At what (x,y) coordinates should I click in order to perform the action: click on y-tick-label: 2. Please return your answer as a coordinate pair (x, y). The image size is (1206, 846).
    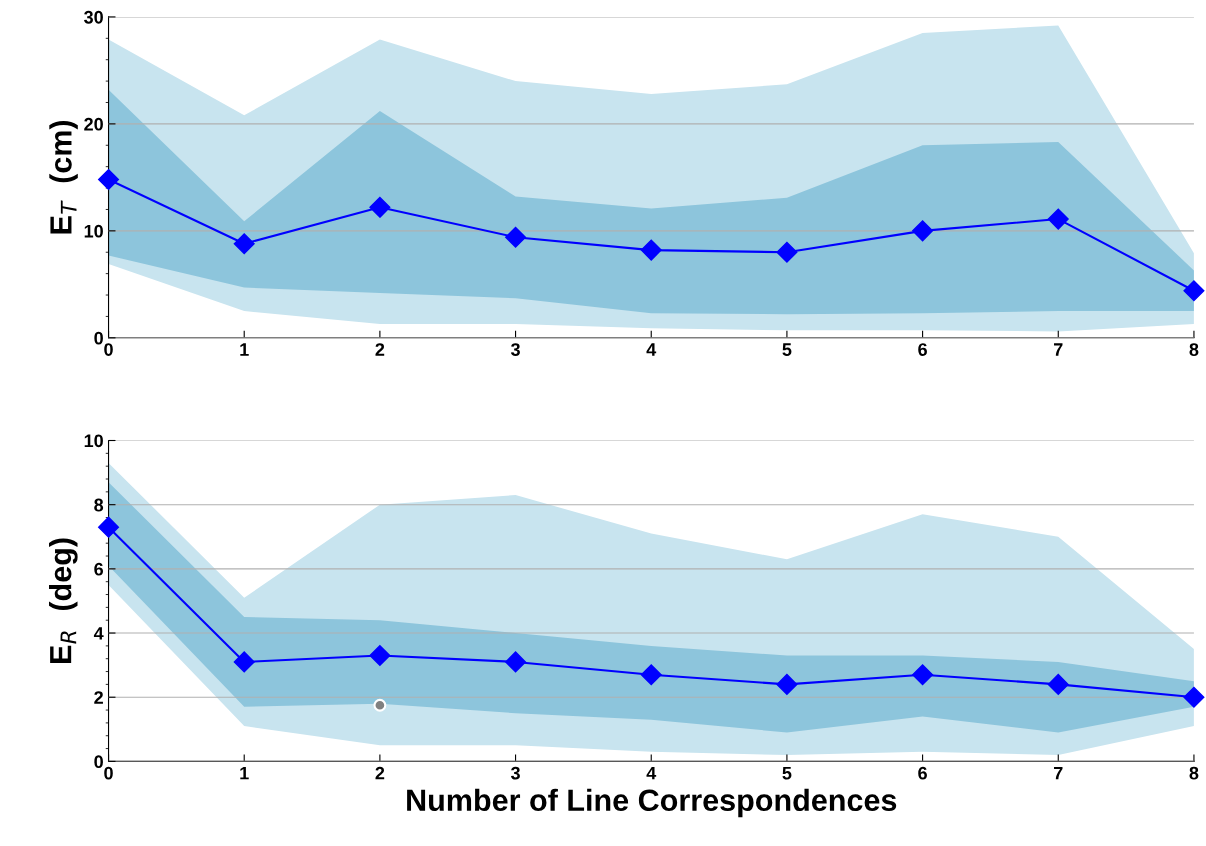
    Looking at the image, I should click on (98, 697).